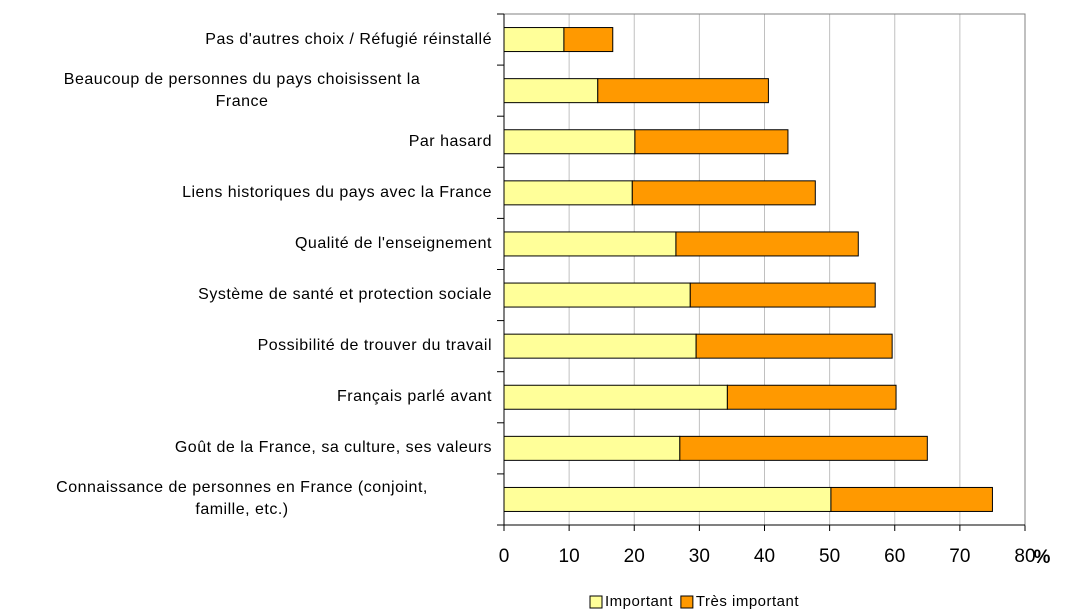  What do you see at coordinates (348, 39) in the screenshot?
I see `category-label: Pas d'autres choix / Réfugié réinstallé` at bounding box center [348, 39].